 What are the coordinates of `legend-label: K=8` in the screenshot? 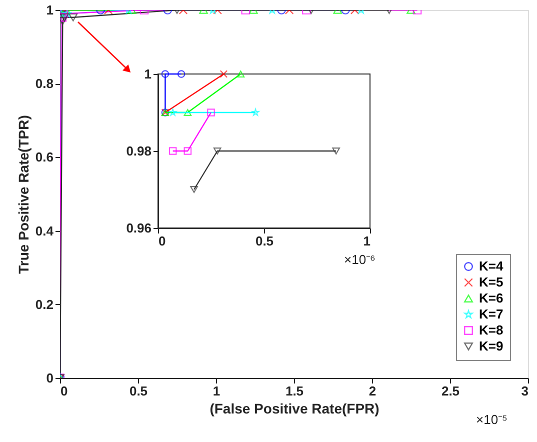 It's located at (491, 330).